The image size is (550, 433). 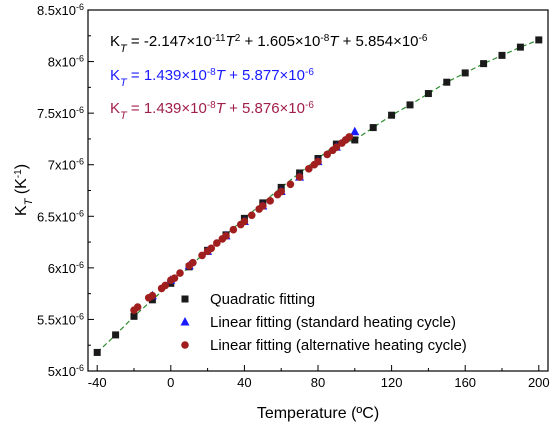 I want to click on y-tick-label: 6x10⁻⁶, so click(x=66, y=268).